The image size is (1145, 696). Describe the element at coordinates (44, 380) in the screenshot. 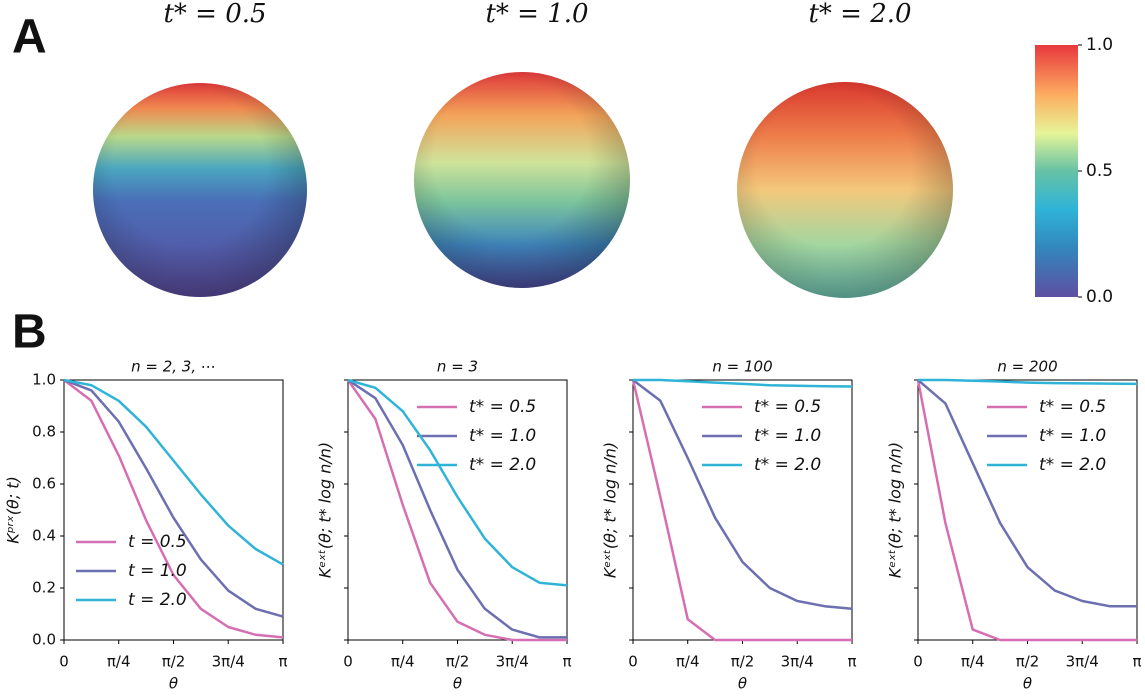

I see `y-tick-label: 1.0` at that location.